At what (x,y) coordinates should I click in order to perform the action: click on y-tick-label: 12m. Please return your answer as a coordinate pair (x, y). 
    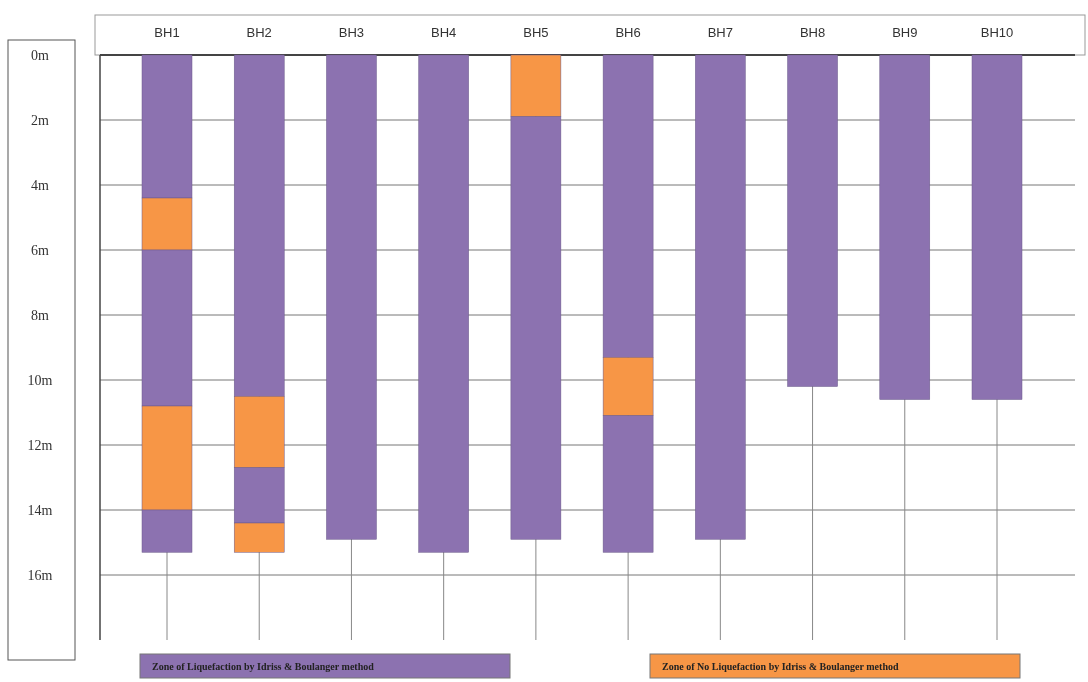
    Looking at the image, I should click on (40, 445).